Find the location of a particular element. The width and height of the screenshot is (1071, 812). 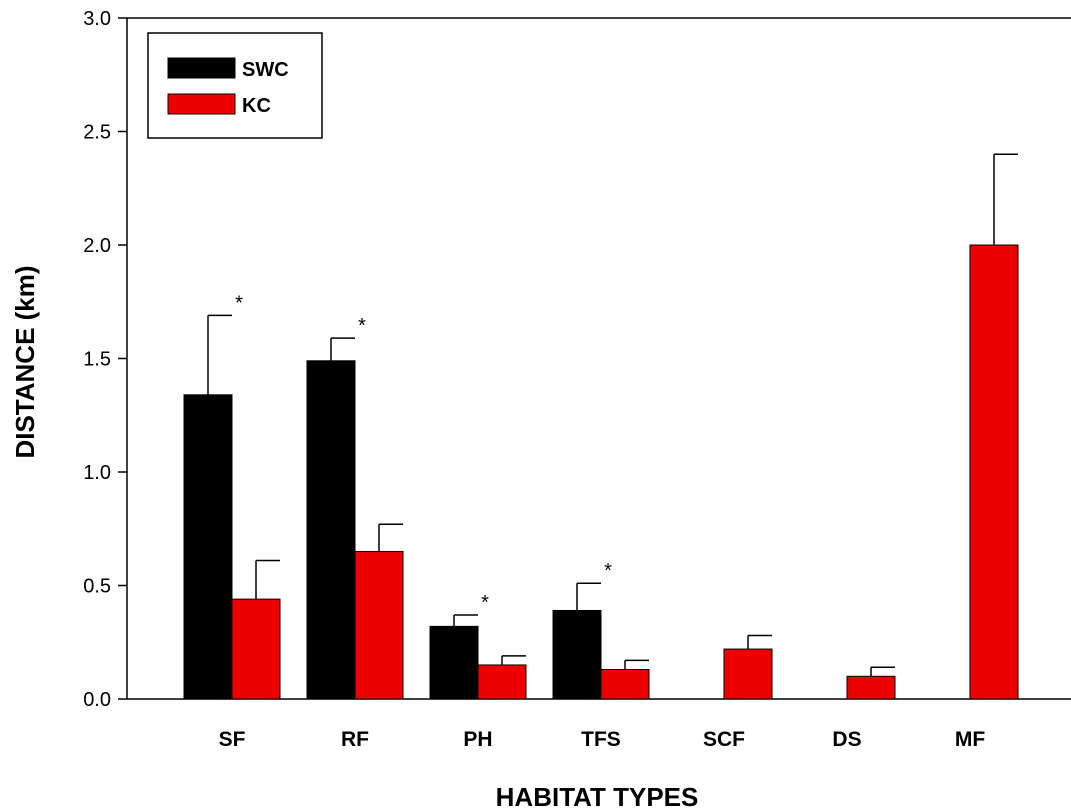

x-axis-title: HABITAT TYPES is located at coordinates (597, 797).